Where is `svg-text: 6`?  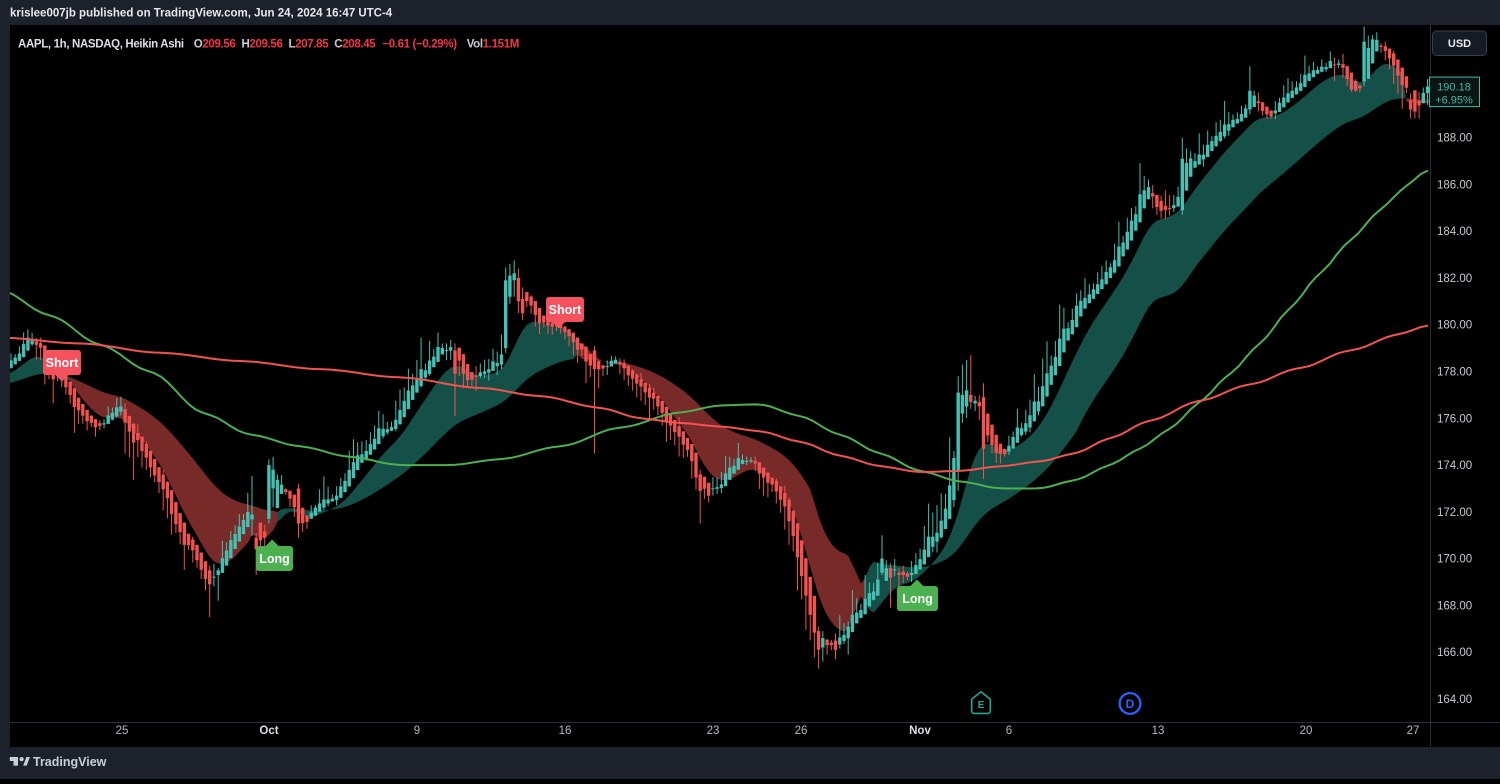
svg-text: 6 is located at coordinates (1009, 731).